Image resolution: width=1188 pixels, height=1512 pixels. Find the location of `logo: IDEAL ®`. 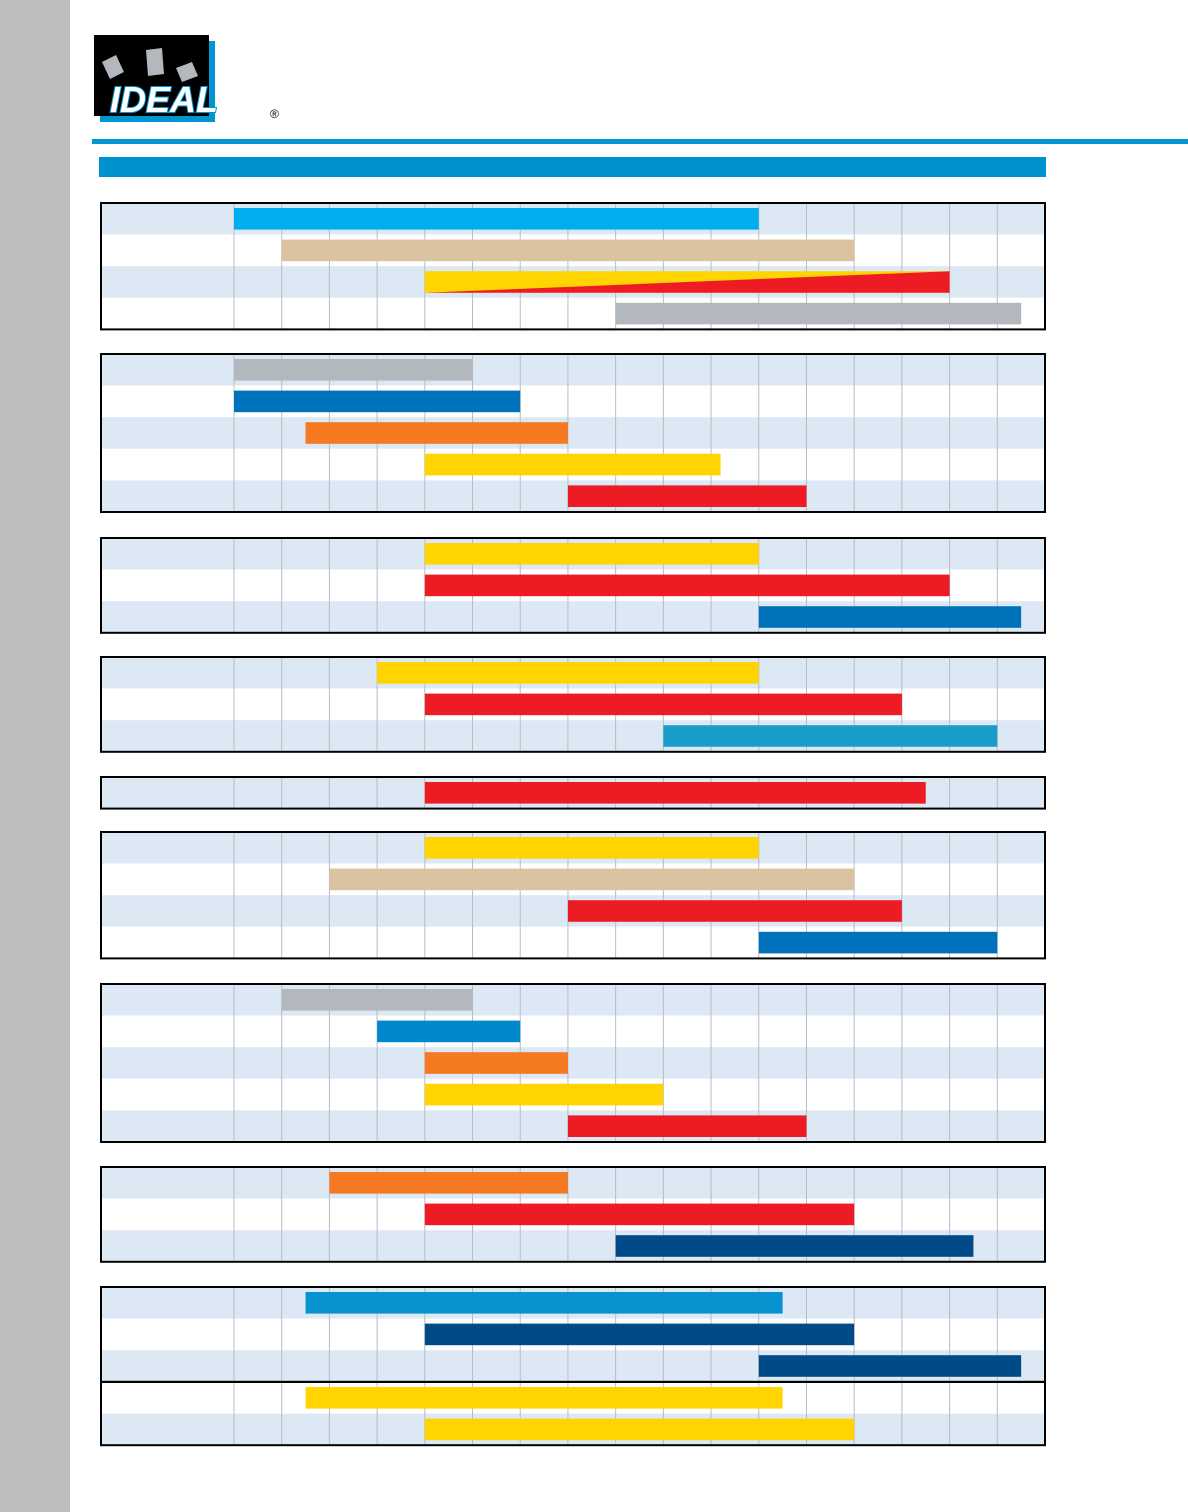

logo: IDEAL ® is located at coordinates (186, 78).